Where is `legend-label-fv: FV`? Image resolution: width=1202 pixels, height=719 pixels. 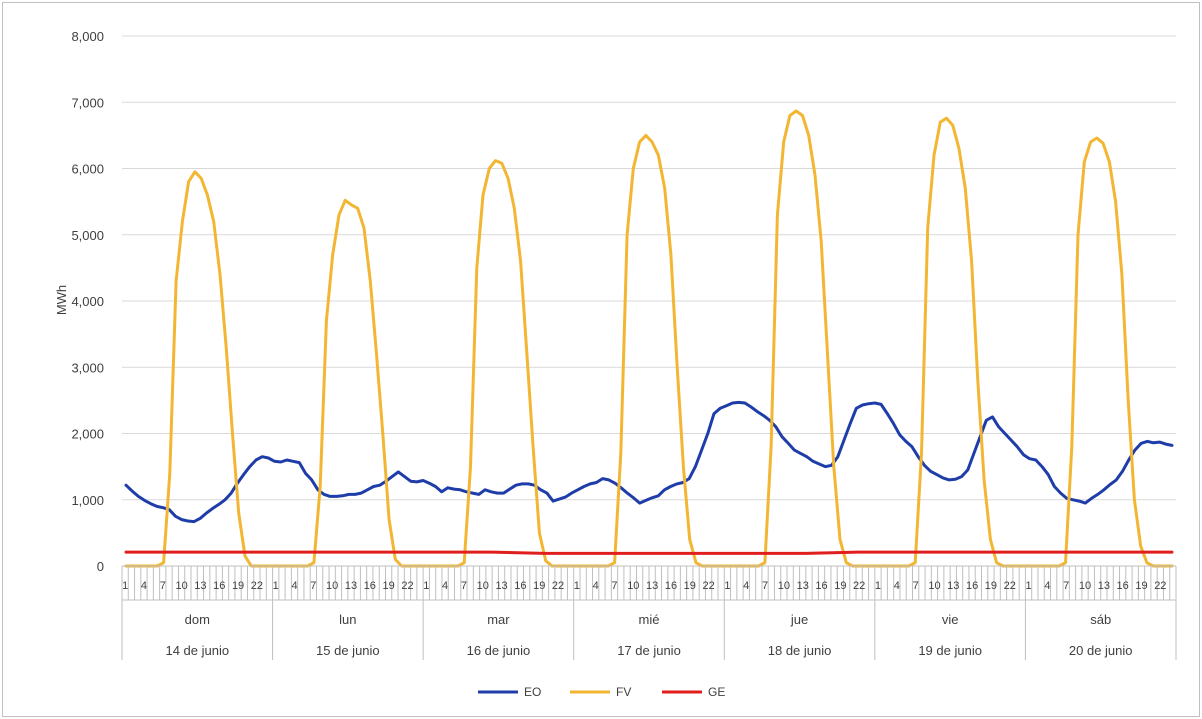
legend-label-fv: FV is located at coordinates (623, 692).